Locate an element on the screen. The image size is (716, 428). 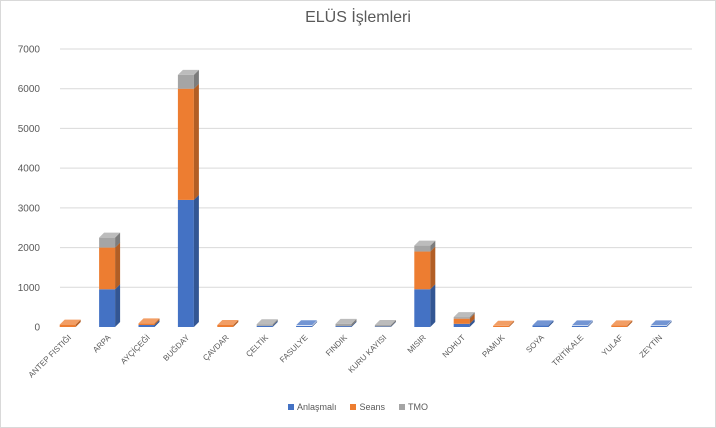
x-tick-label: MISIR is located at coordinates (417, 344).